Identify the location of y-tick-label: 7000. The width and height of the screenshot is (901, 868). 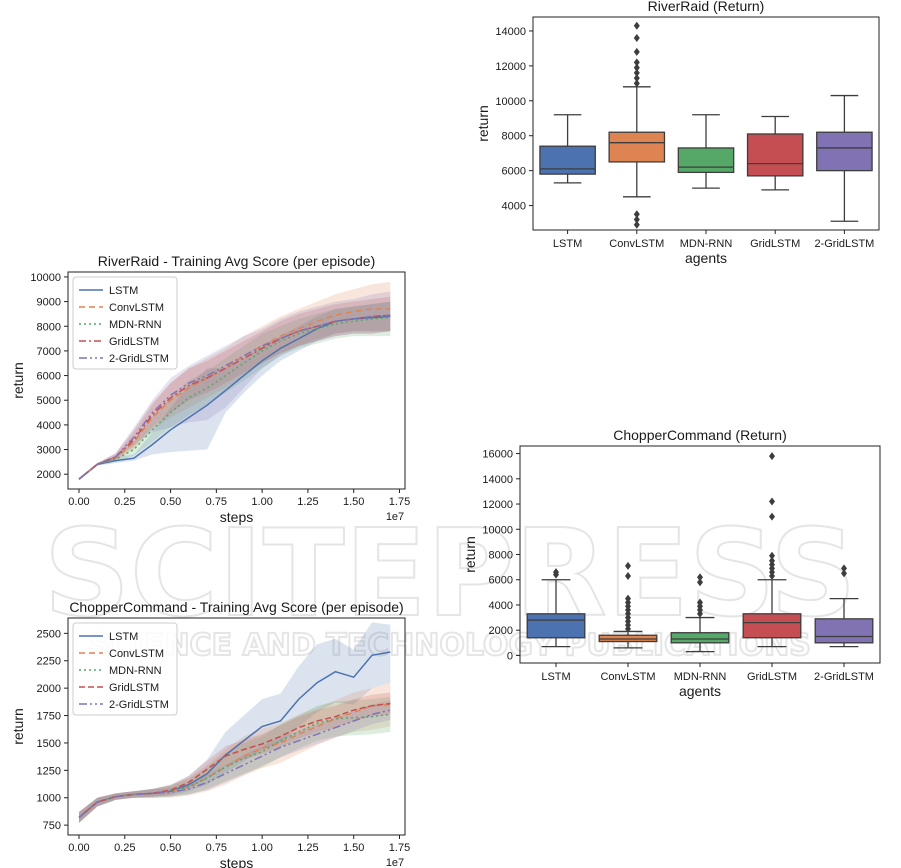
(49, 352).